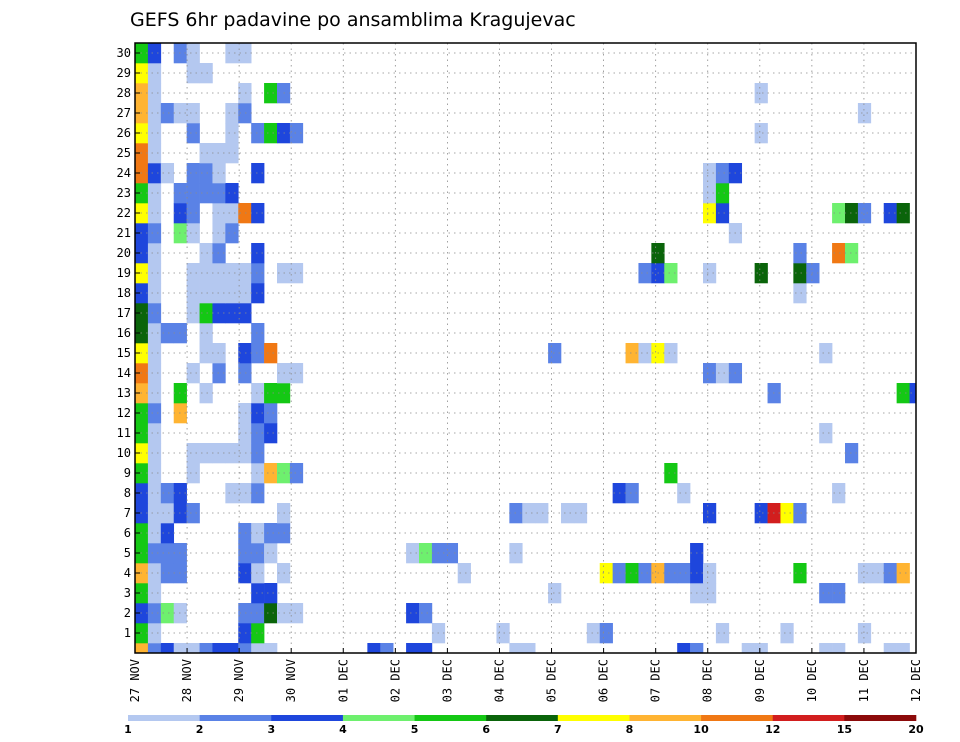 Image resolution: width=960 pixels, height=742 pixels. Describe the element at coordinates (343, 680) in the screenshot. I see `x-tick-label: 01 DEC` at that location.